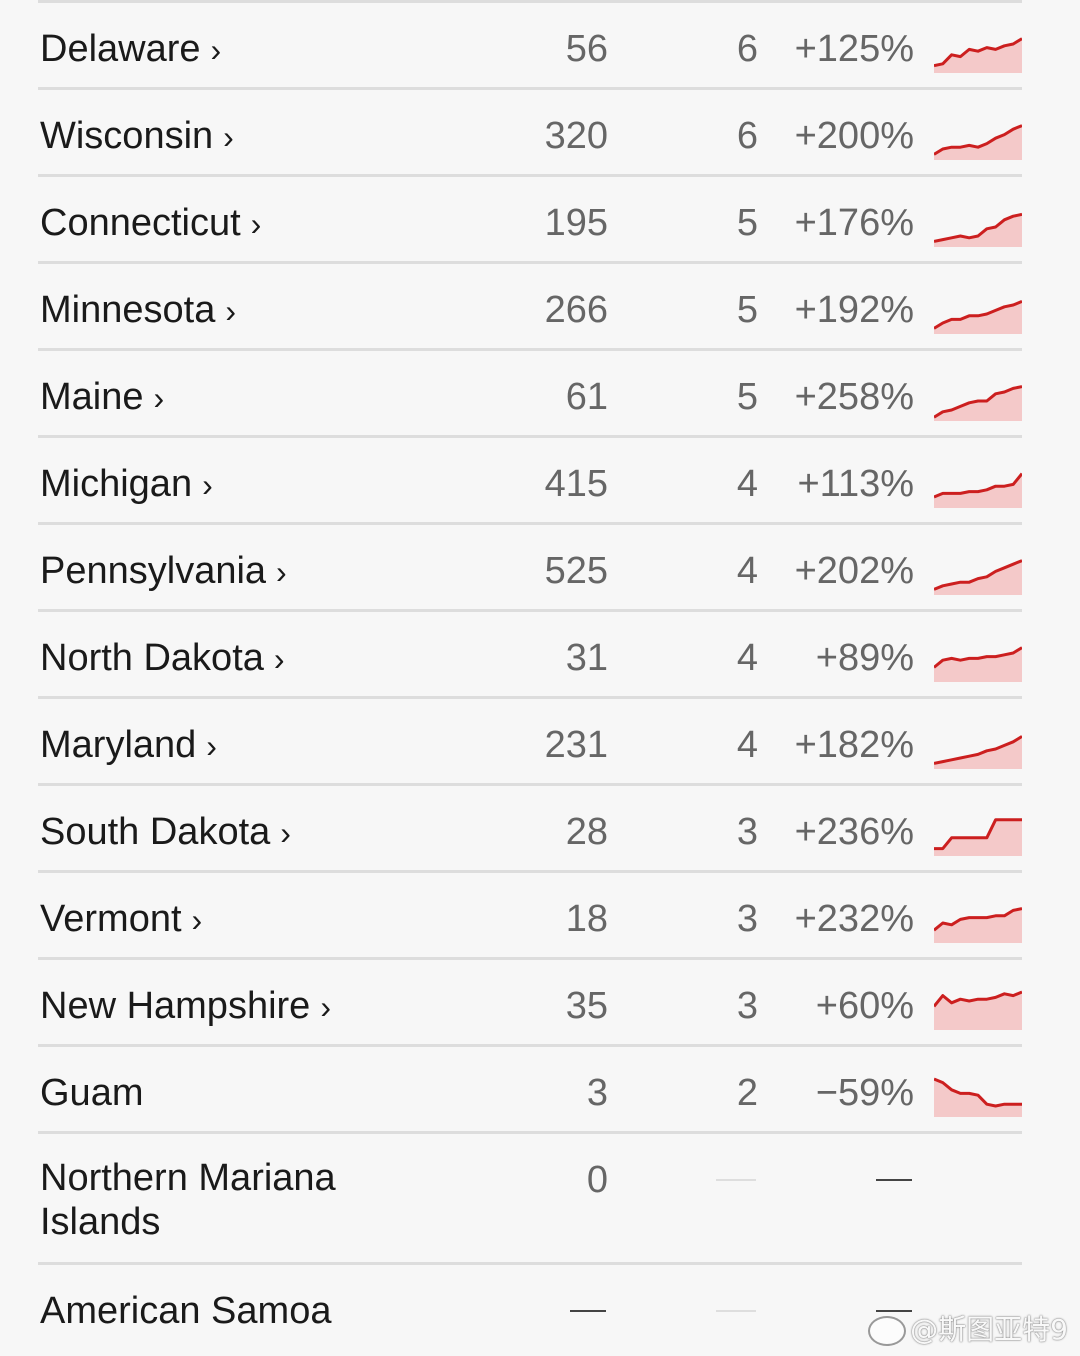 This screenshot has width=1080, height=1356. Describe the element at coordinates (854, 136) in the screenshot. I see `percent-change-value: +200%` at that location.